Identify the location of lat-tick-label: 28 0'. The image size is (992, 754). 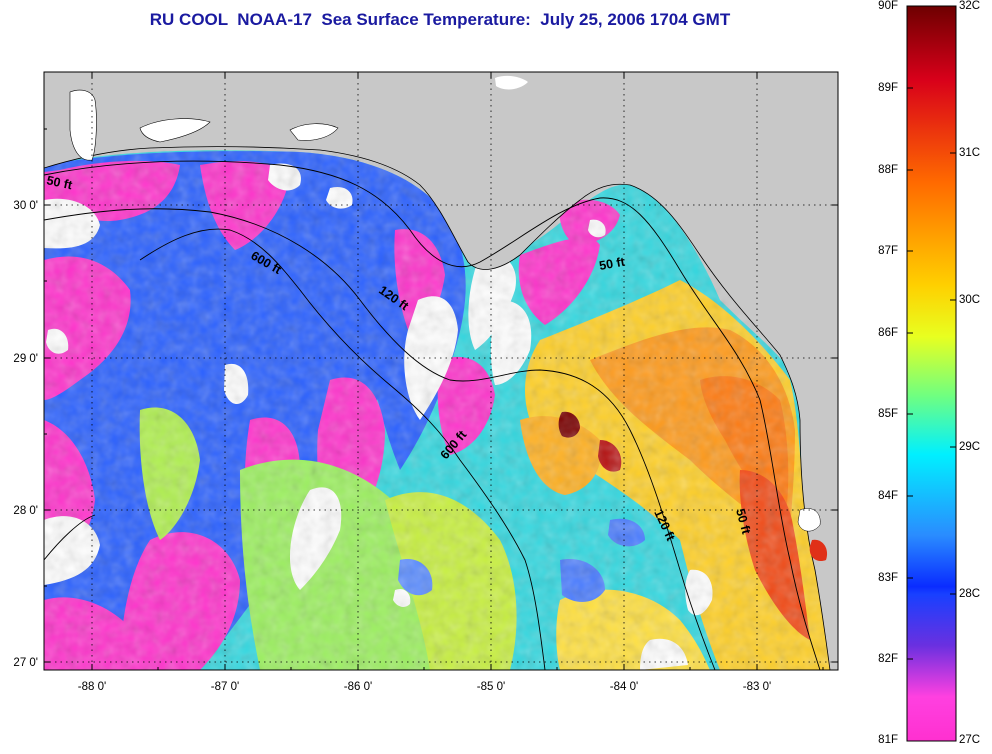
(25, 511).